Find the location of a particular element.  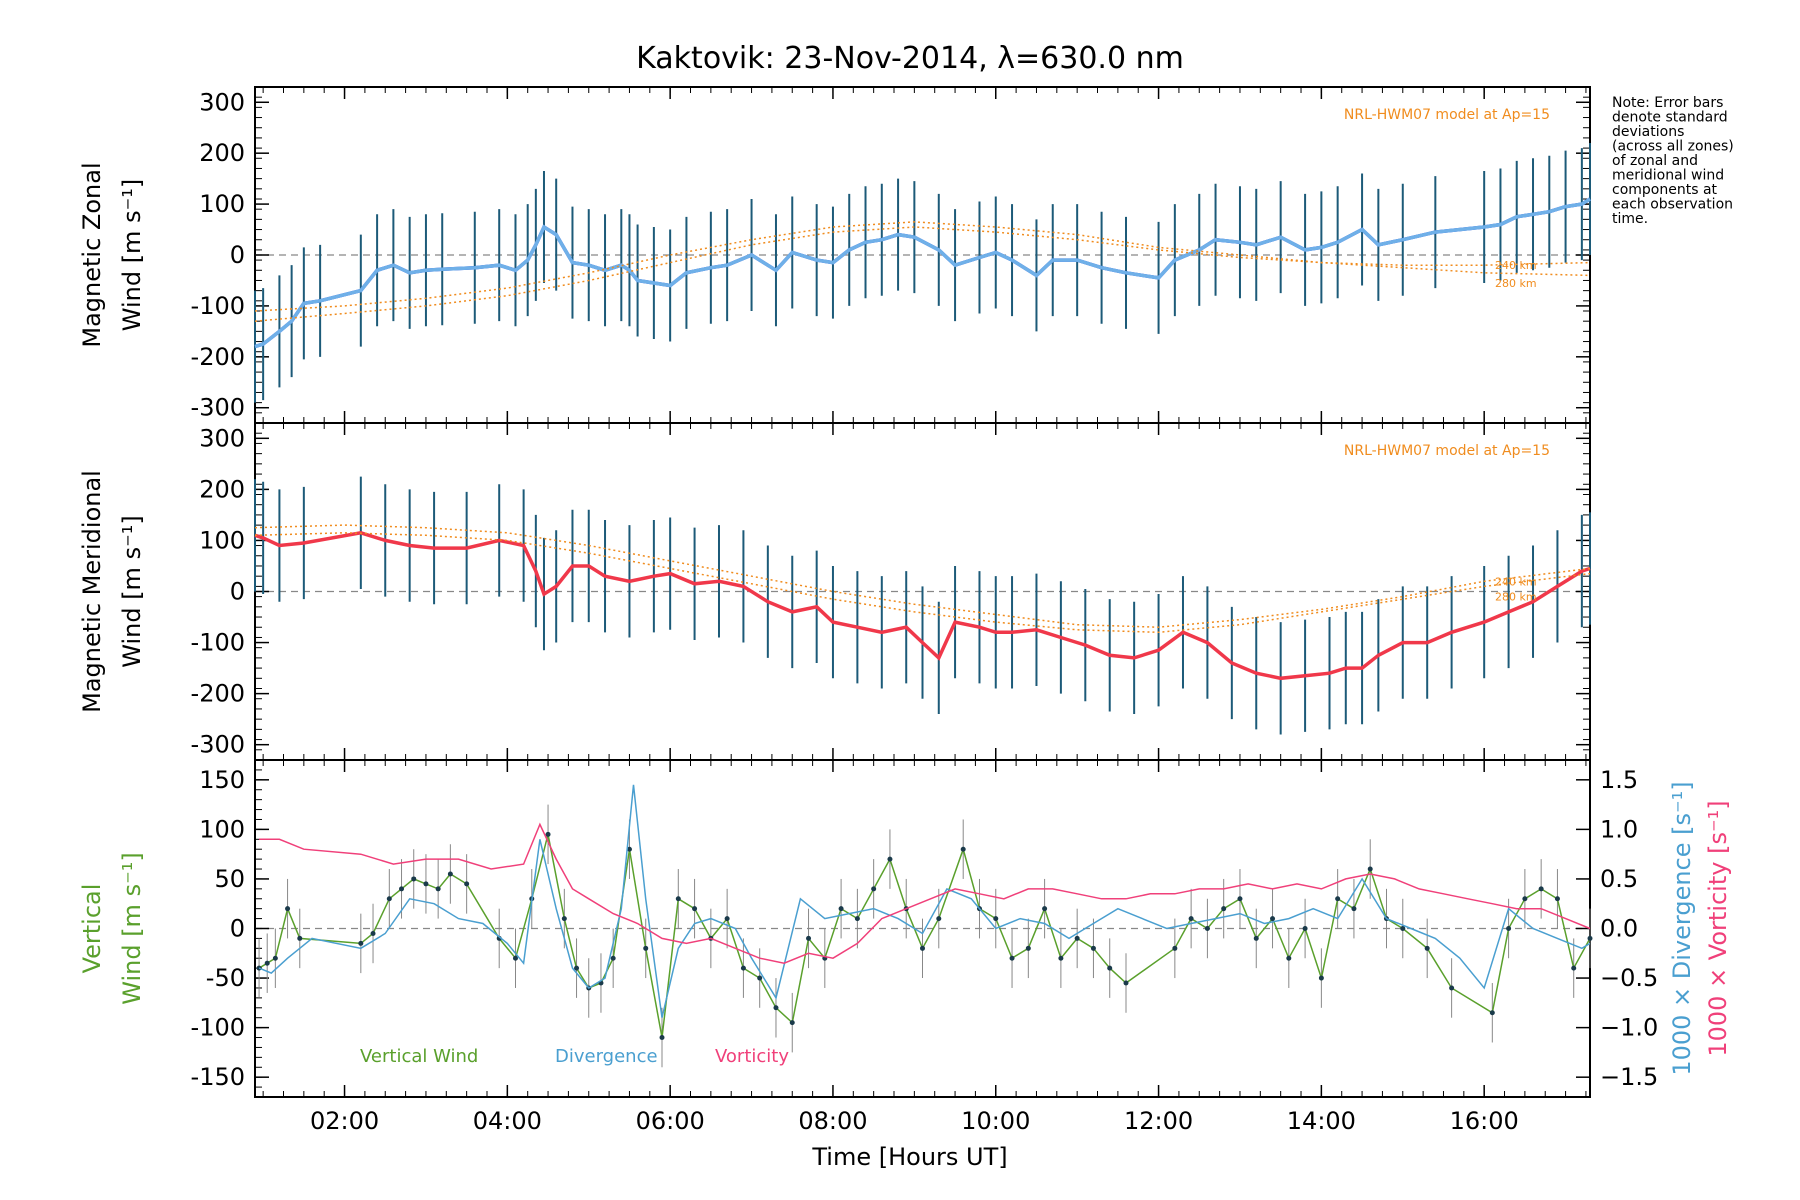

right-tick-label: 0.5 is located at coordinates (1619, 879).